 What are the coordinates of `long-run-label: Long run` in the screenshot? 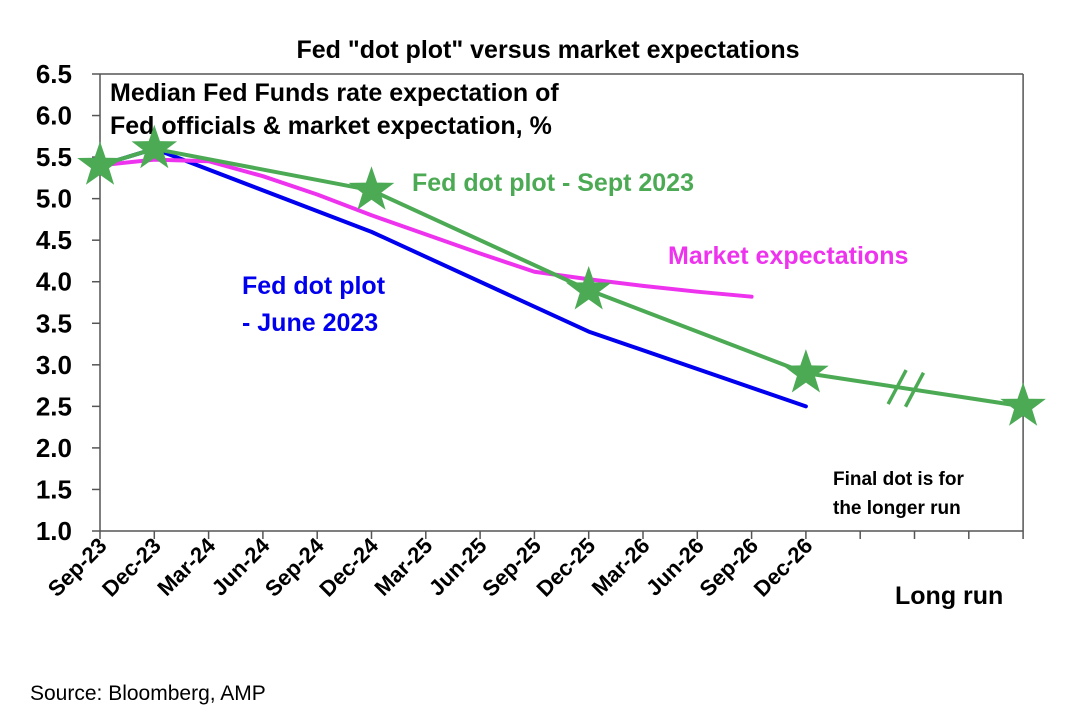 It's located at (949, 596).